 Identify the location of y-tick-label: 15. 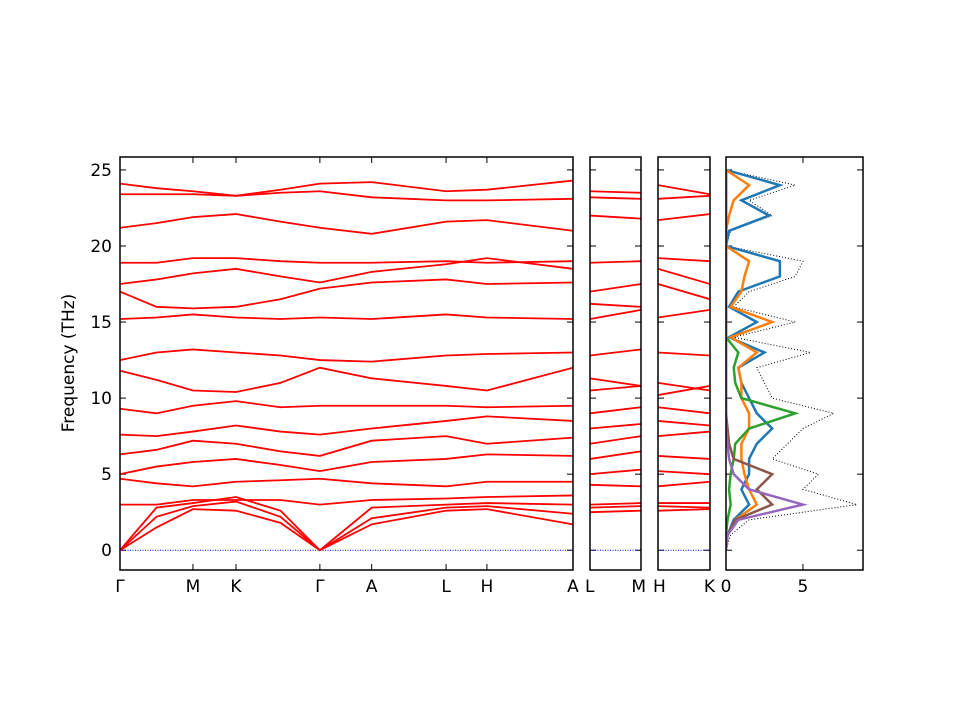
(101, 323).